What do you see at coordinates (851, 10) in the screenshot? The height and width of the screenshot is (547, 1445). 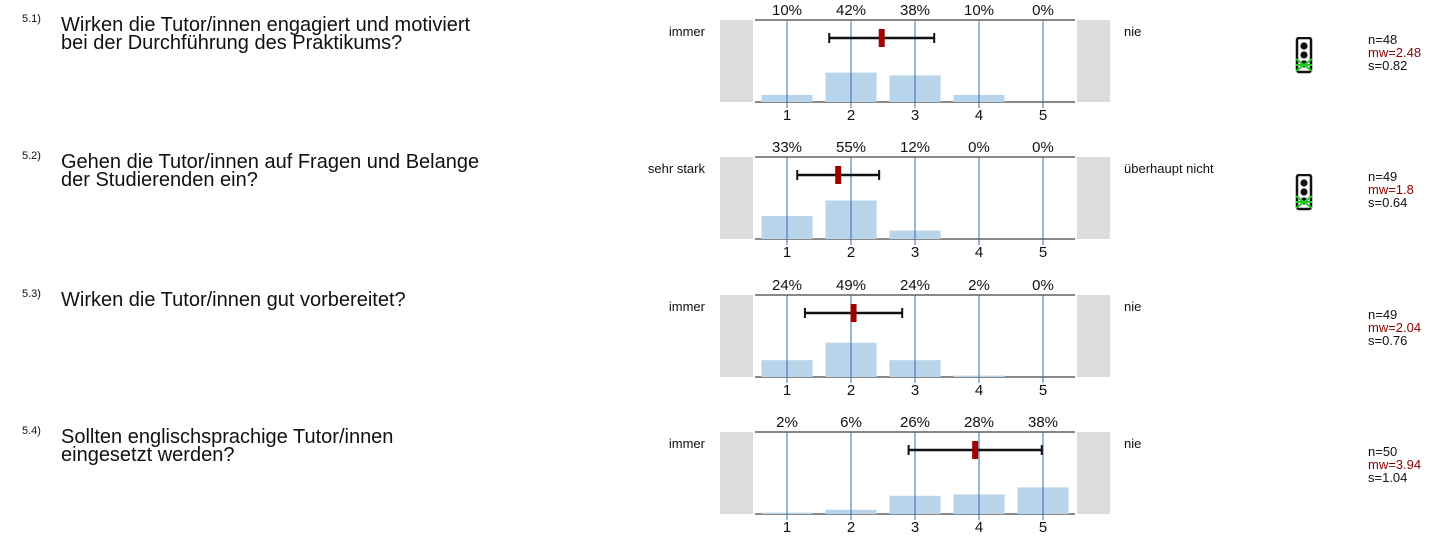 I see `percent-label: 42%` at bounding box center [851, 10].